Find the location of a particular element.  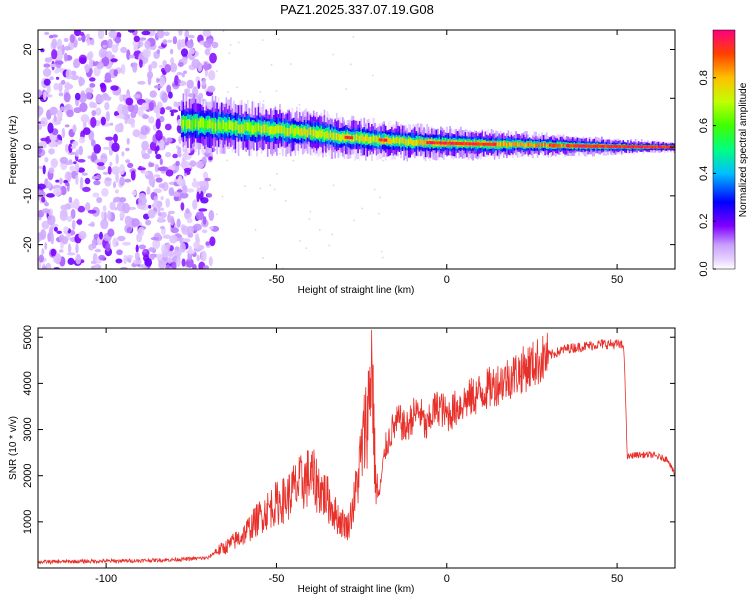

x-tick-label: -50 is located at coordinates (276, 579).